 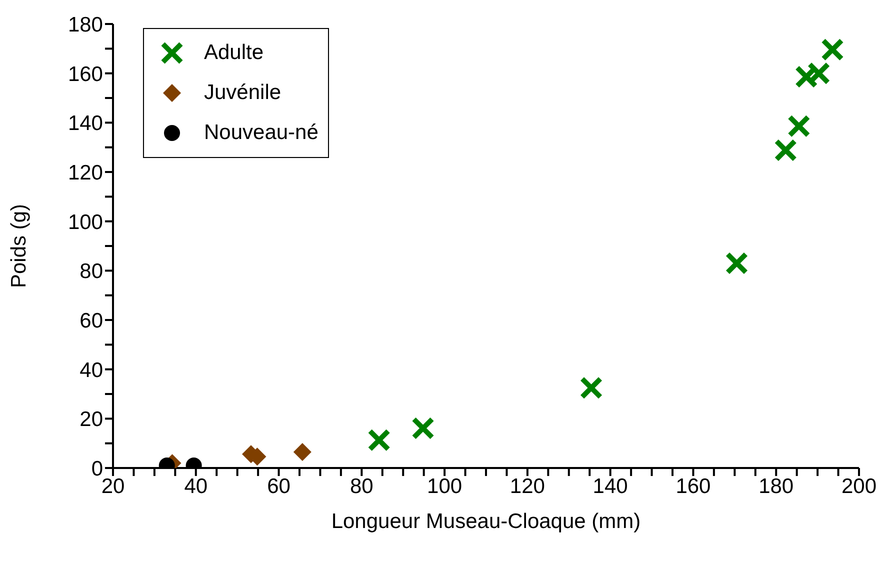 I want to click on y-tick-label: 60, so click(x=91, y=320).